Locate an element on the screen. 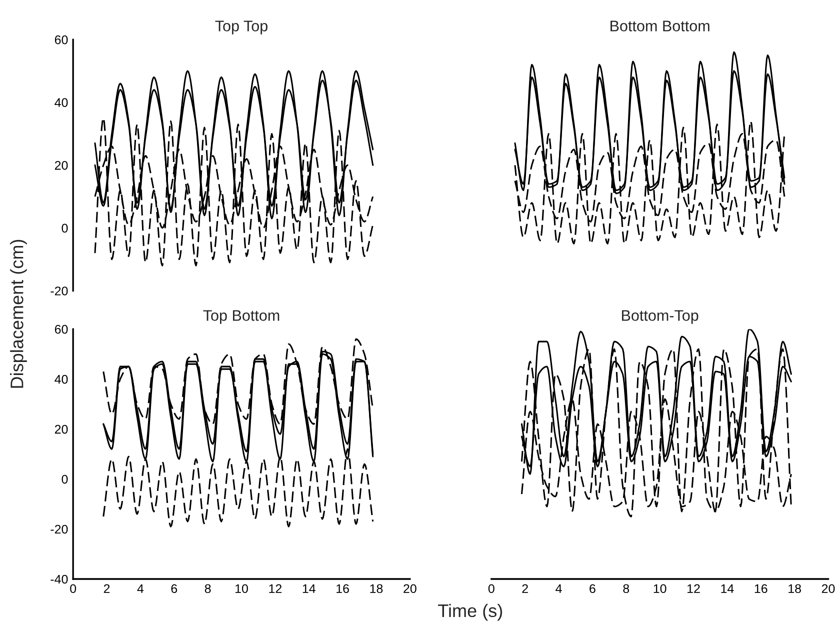  chart-title: Bottom Bottom is located at coordinates (660, 26).